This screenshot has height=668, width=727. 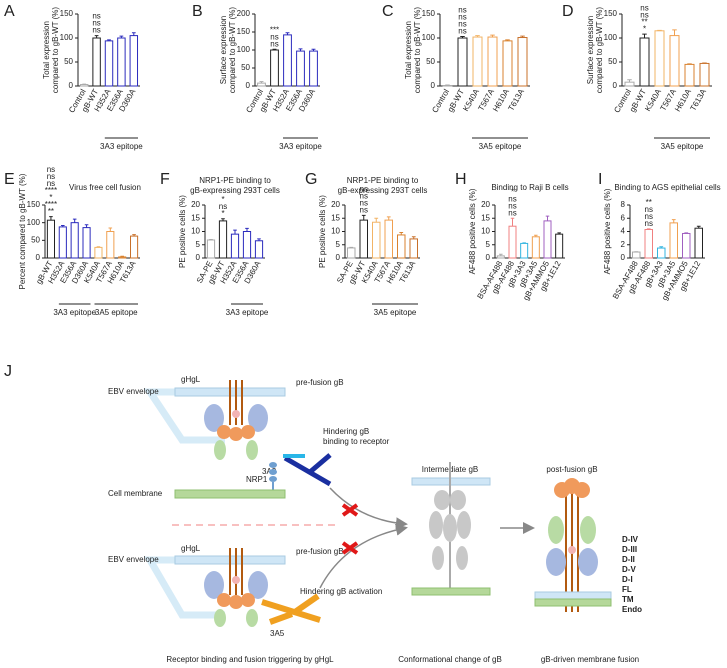 What do you see at coordinates (346, 431) in the screenshot?
I see `label: Hindering gB` at bounding box center [346, 431].